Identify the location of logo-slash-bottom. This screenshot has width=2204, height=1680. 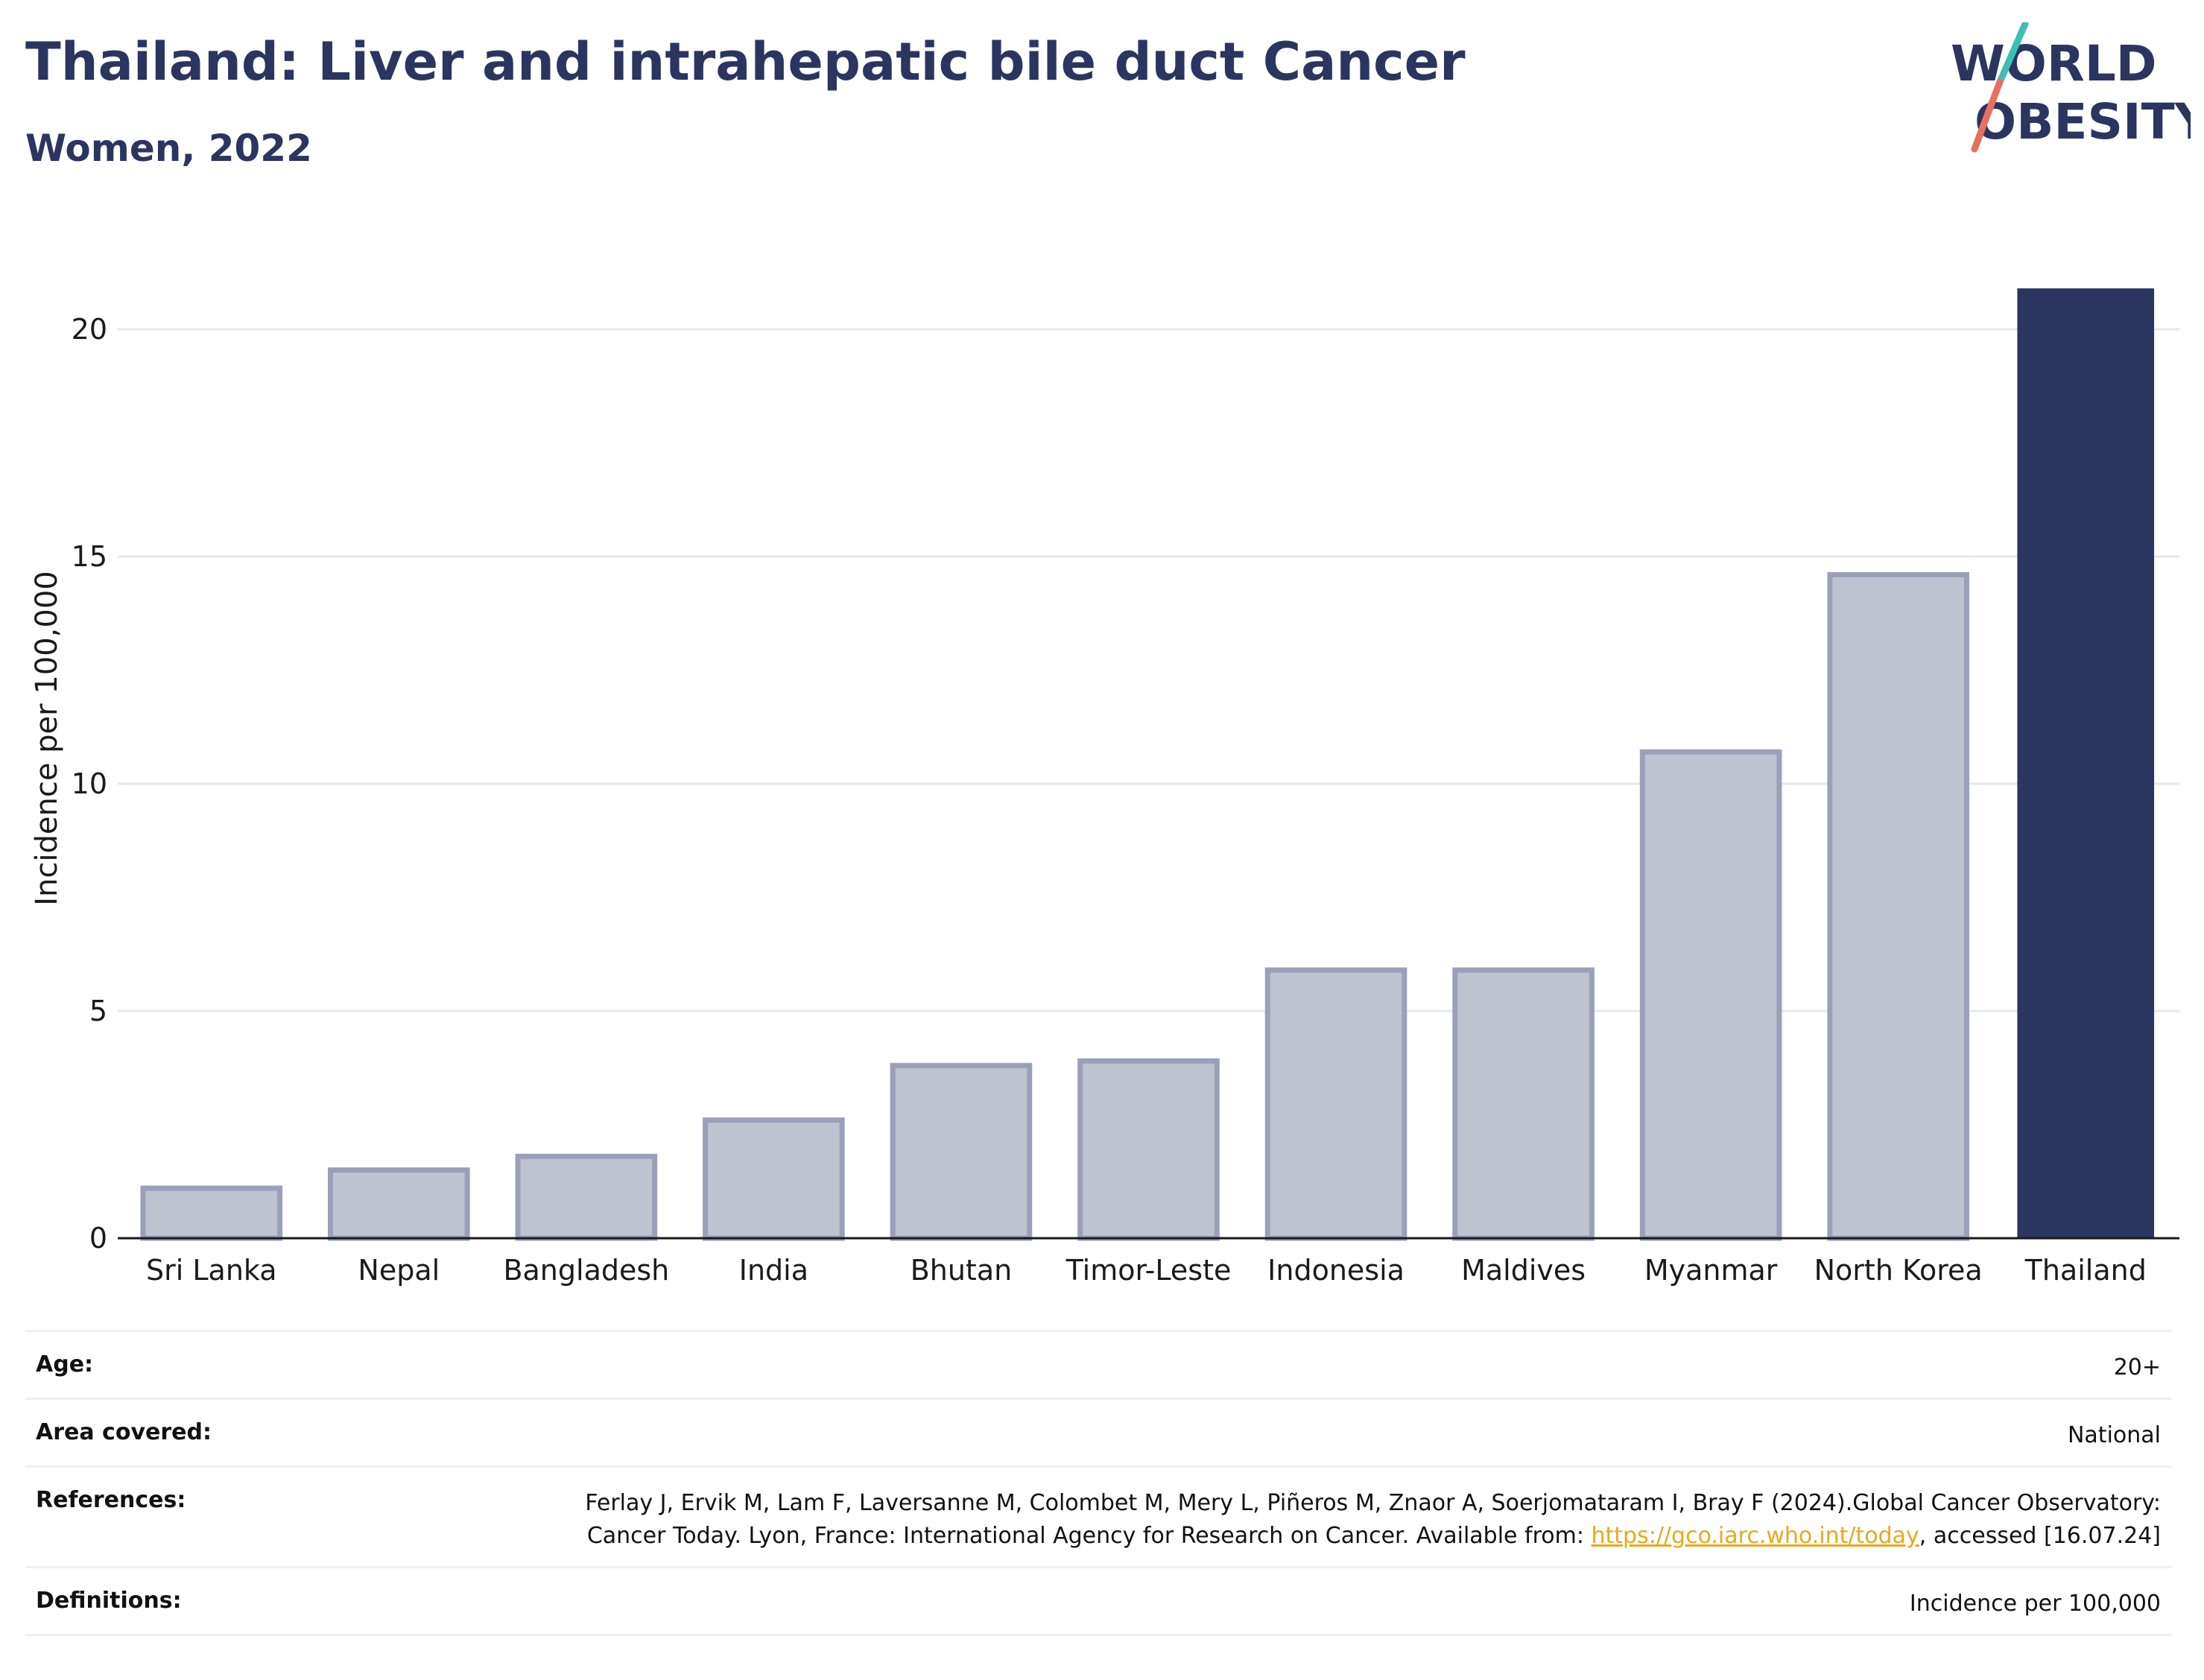
(1987, 115).